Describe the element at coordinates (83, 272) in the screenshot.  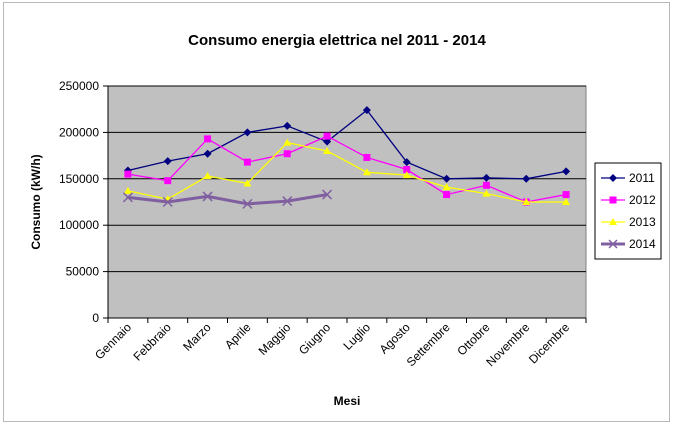
I see `y-tick-label: 50000` at that location.